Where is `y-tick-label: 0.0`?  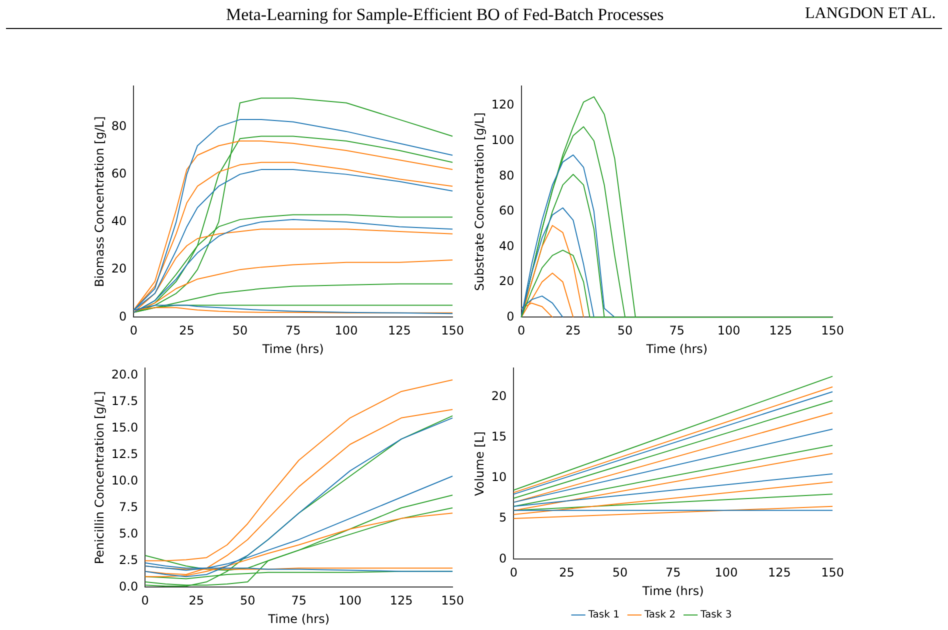 y-tick-label: 0.0 is located at coordinates (128, 586).